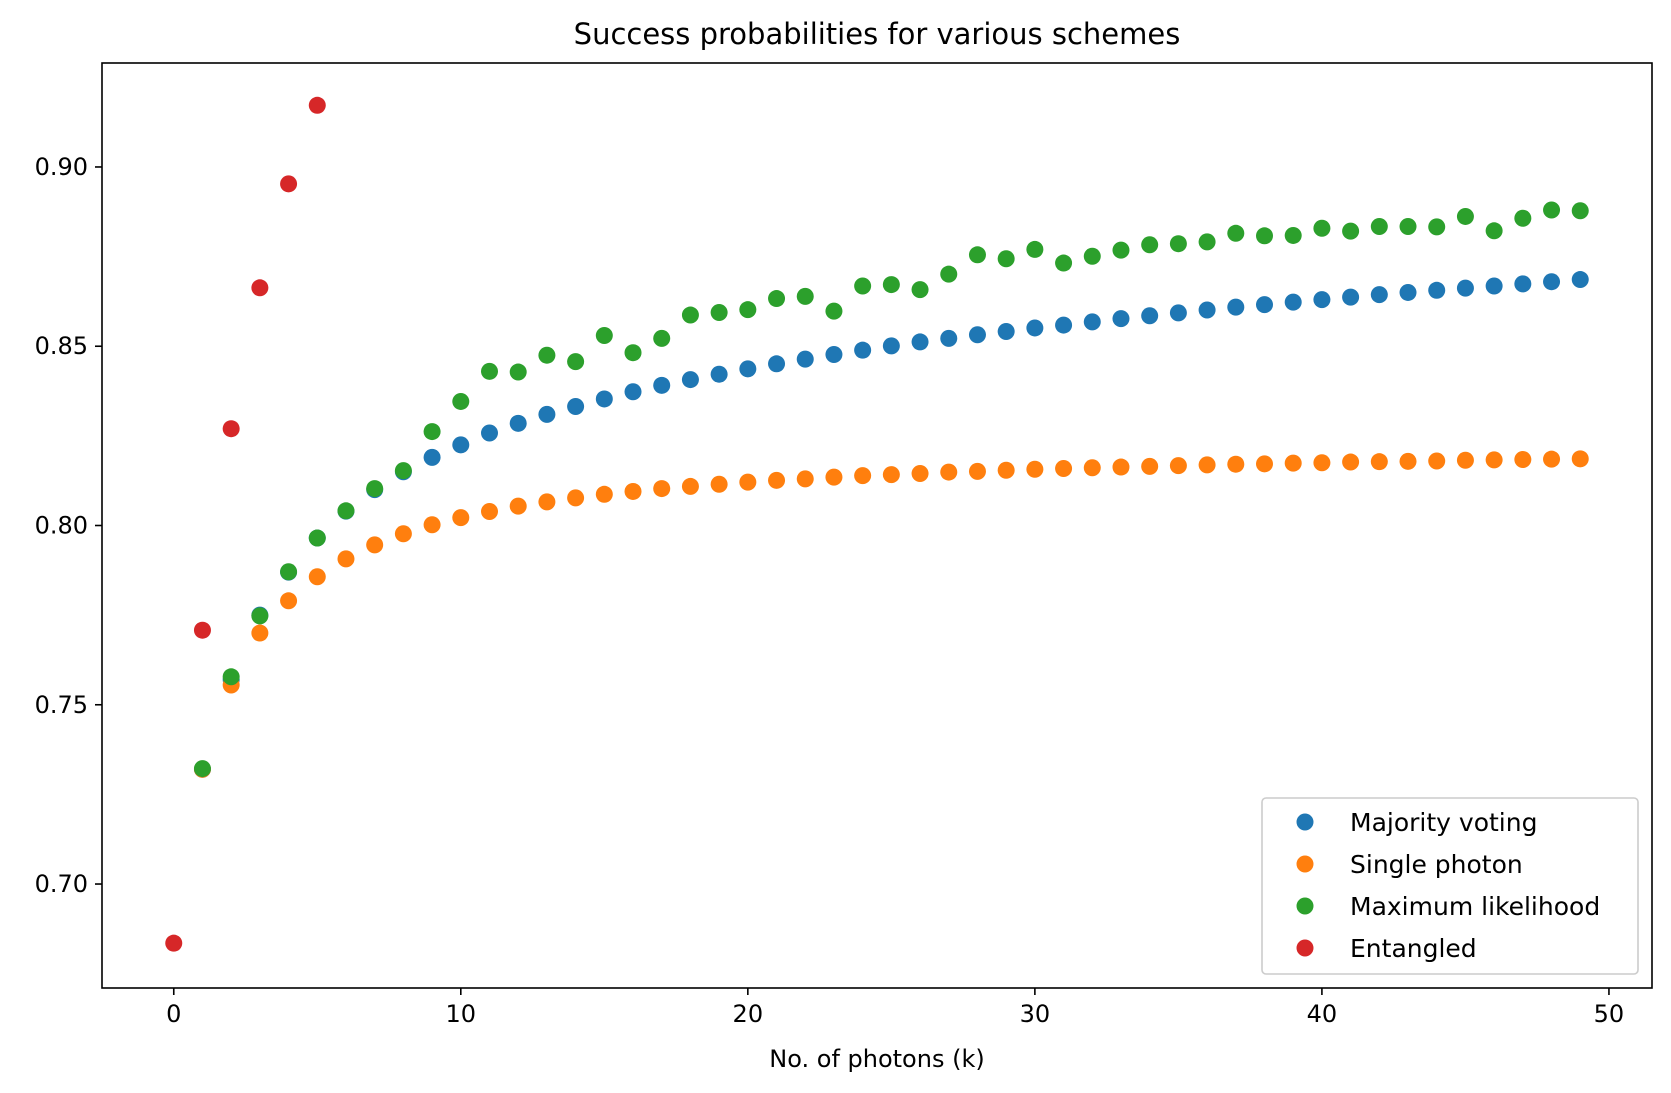 The width and height of the screenshot is (1671, 1093). Describe the element at coordinates (61, 167) in the screenshot. I see `y-tick-label: 0.90` at that location.